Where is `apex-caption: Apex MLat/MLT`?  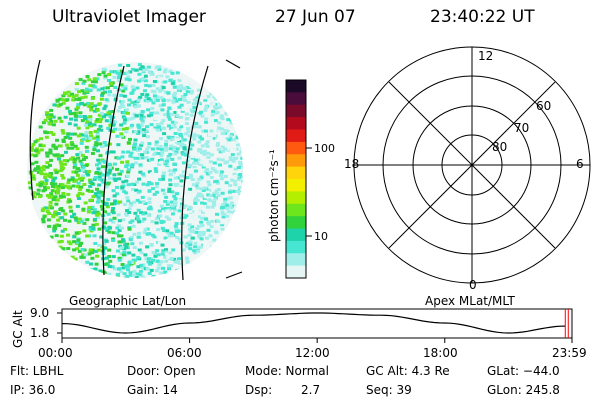
apex-caption: Apex MLat/MLT is located at coordinates (470, 301).